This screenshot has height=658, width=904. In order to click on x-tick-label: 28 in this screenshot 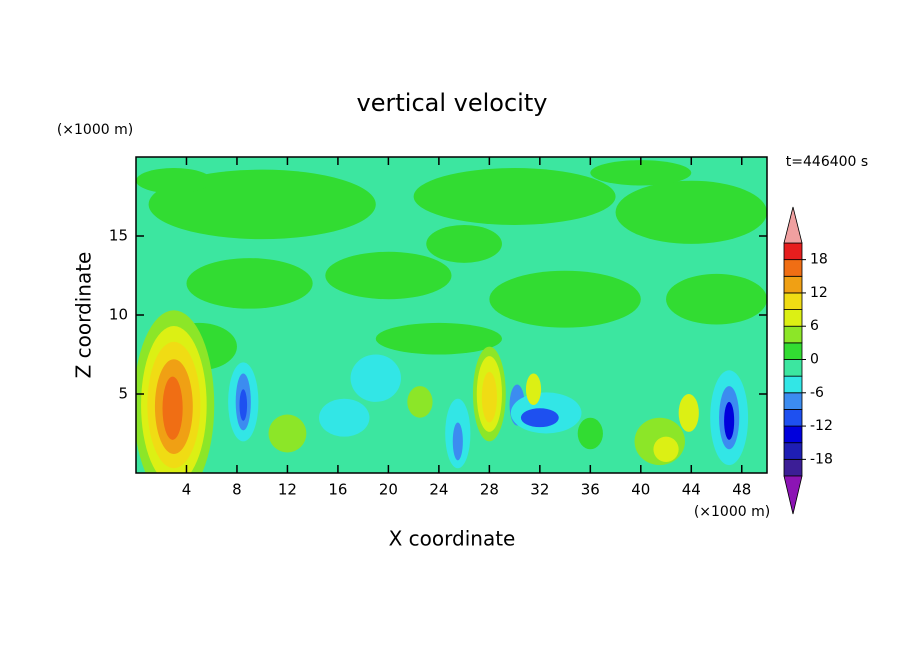, I will do `click(489, 490)`.